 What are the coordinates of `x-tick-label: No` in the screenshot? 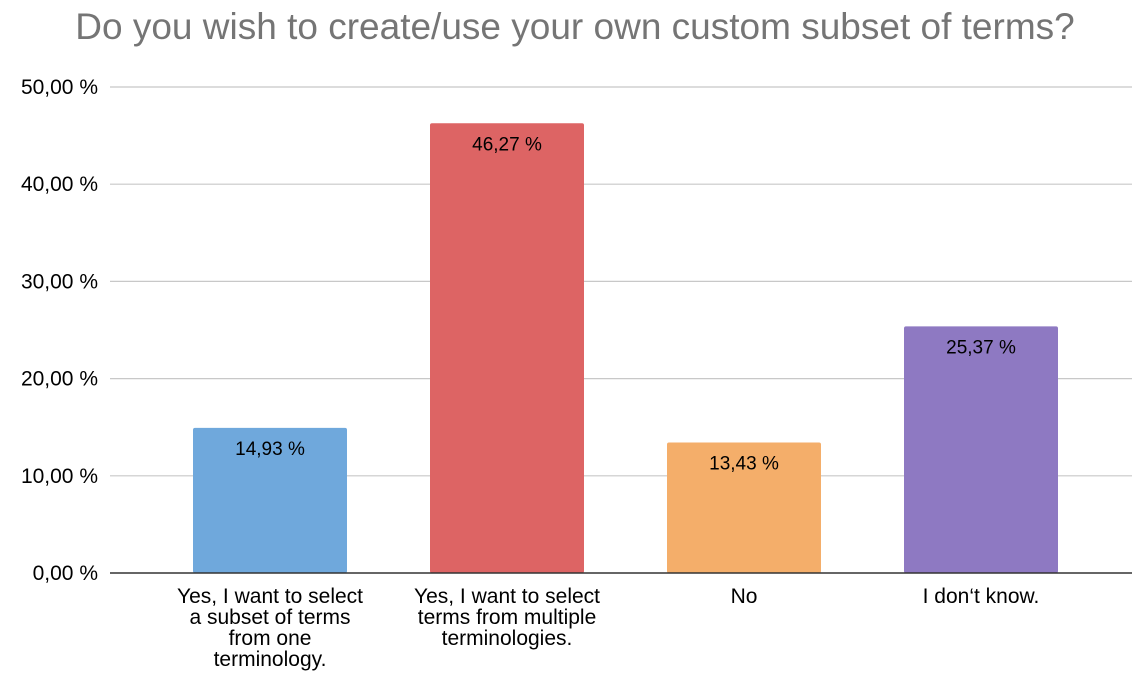 It's located at (744, 596).